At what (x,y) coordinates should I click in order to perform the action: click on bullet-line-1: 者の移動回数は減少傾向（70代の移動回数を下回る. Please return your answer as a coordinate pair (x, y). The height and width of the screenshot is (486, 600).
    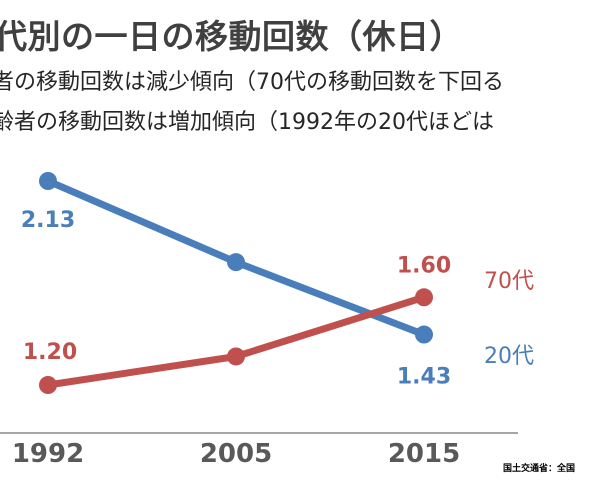
    Looking at the image, I should click on (252, 82).